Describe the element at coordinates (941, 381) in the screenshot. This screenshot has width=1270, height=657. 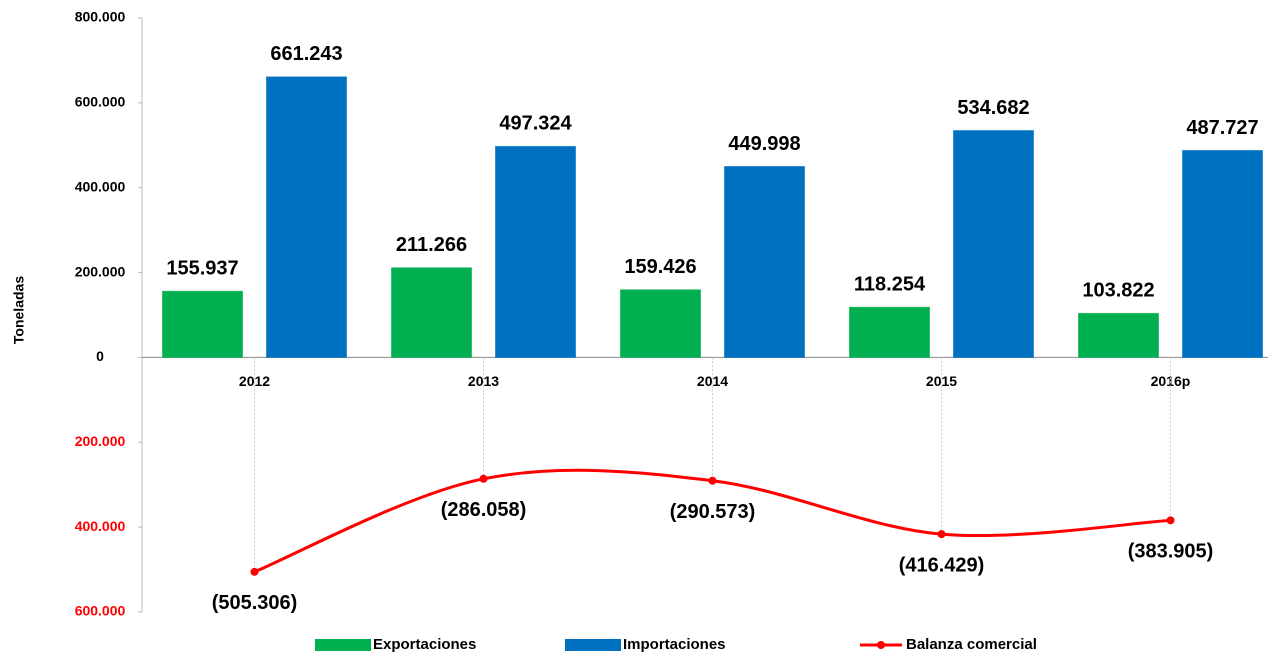
I see `x-tick-label: 2015` at that location.